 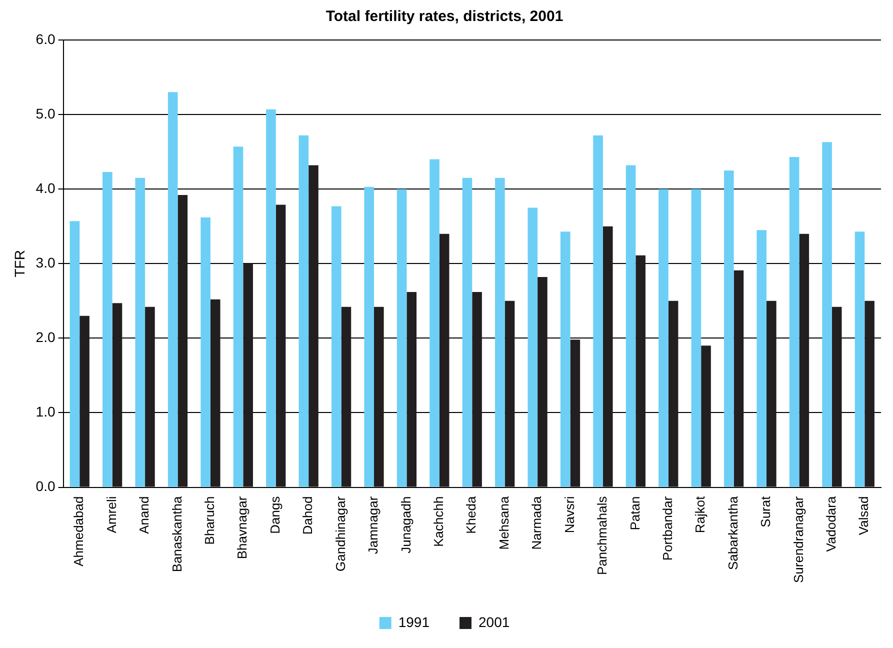 What do you see at coordinates (504, 523) in the screenshot?
I see `x-tick-label: Mehsana` at bounding box center [504, 523].